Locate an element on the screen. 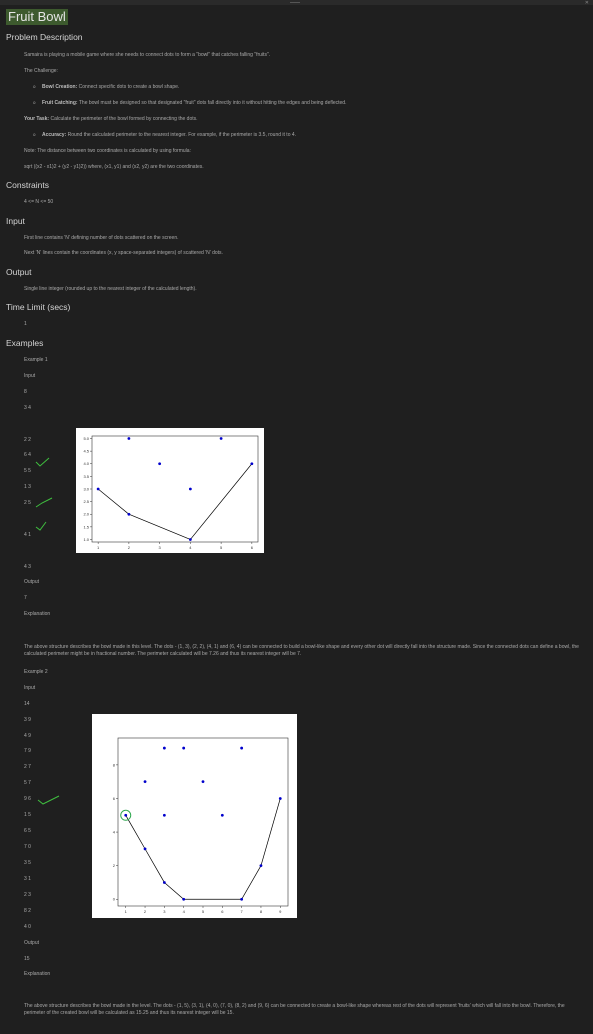  y-tick-label: 5.0 is located at coordinates (86, 438).